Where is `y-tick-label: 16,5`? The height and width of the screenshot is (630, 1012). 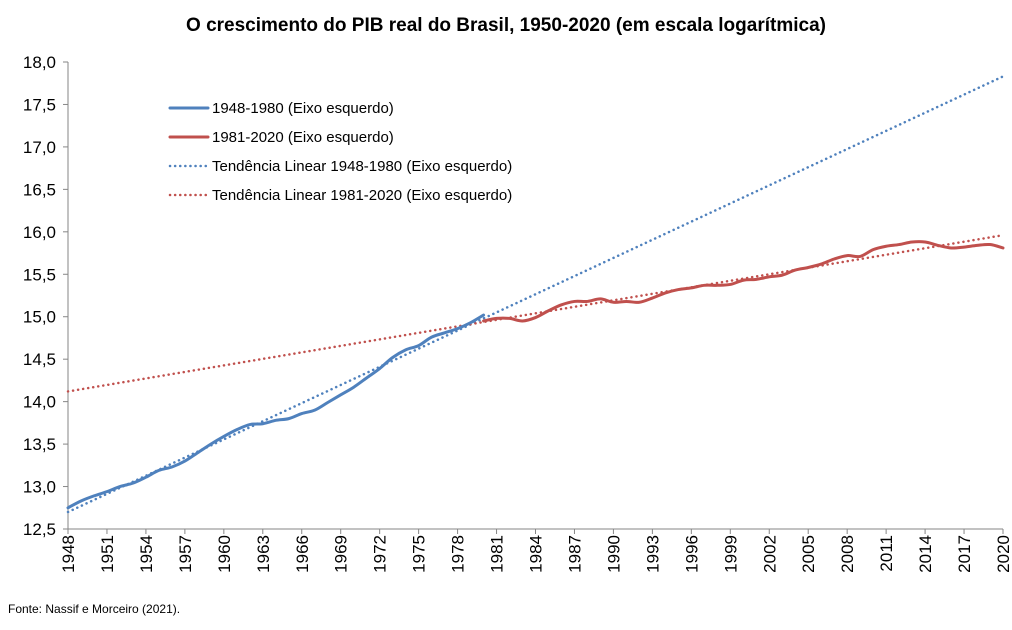
y-tick-label: 16,5 is located at coordinates (39, 189).